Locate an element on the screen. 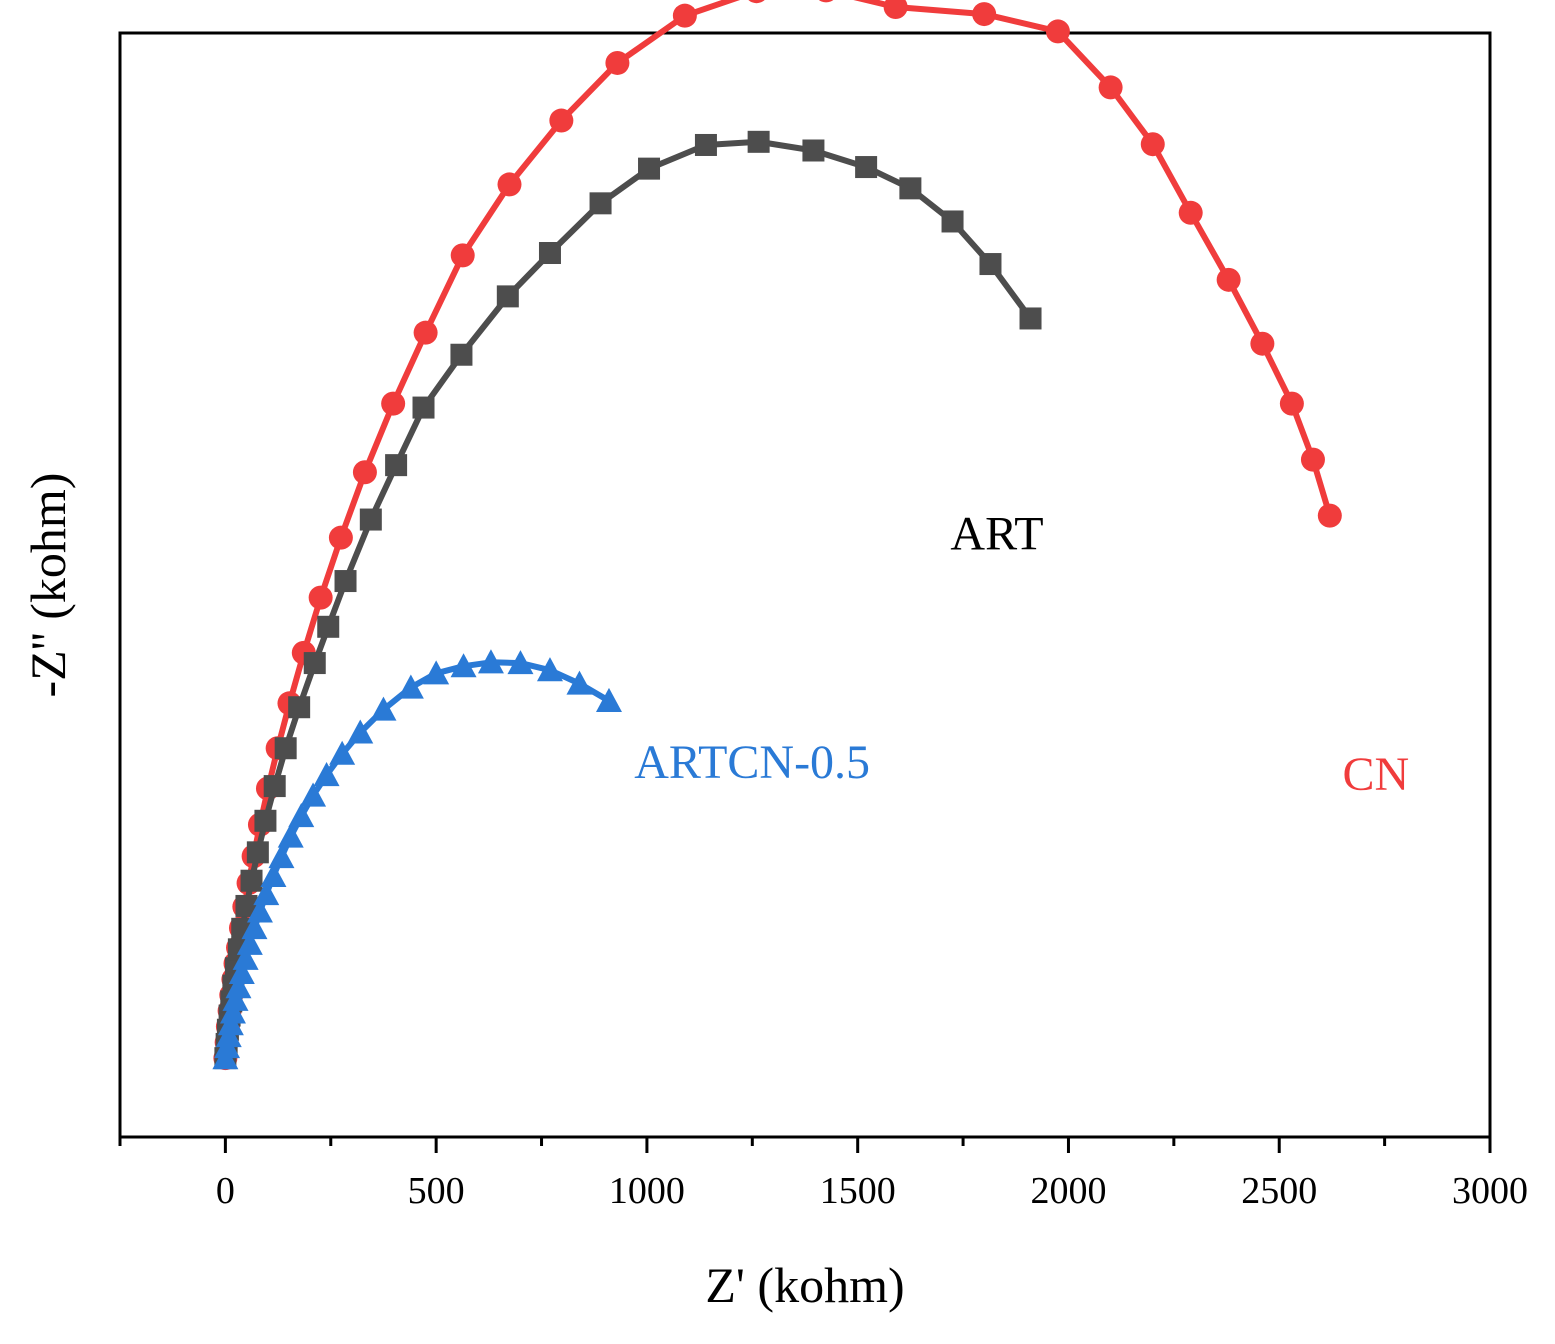  x-tick-label: 1500 is located at coordinates (858, 1191).